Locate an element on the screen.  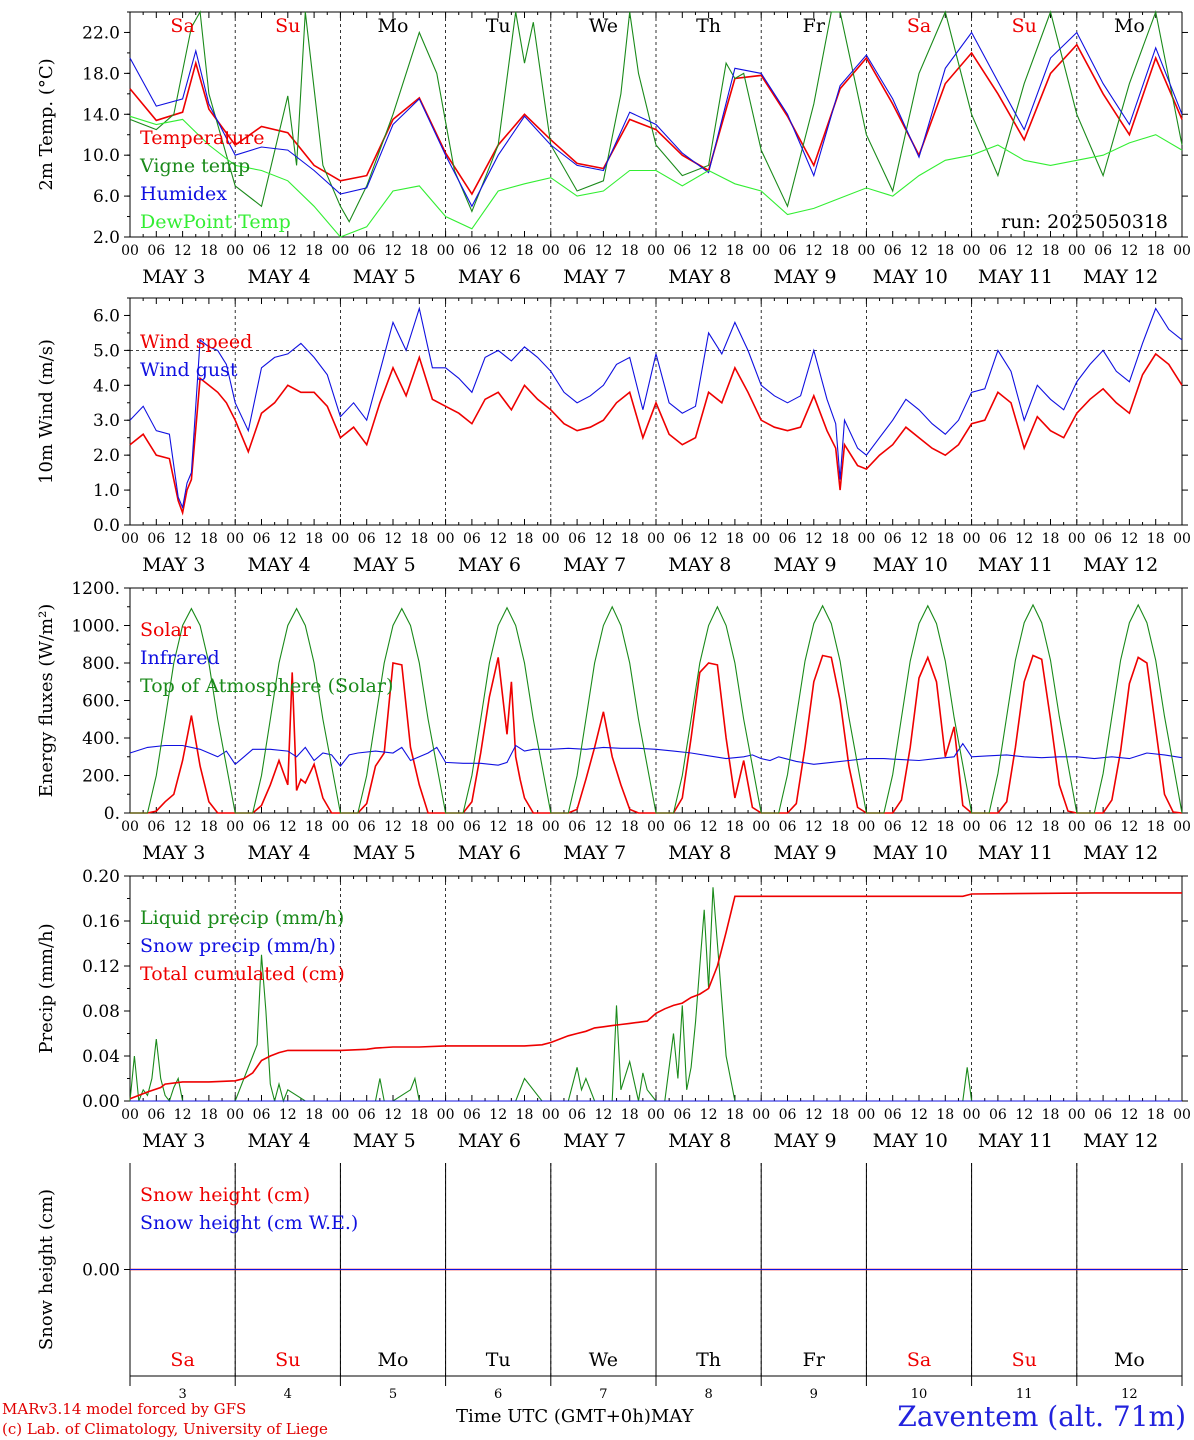
day-number-bottom: 8 is located at coordinates (708, 1394).